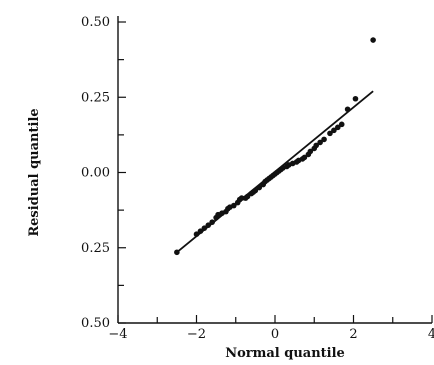  Describe the element at coordinates (353, 334) in the screenshot. I see `x-tick-label: 2` at that location.